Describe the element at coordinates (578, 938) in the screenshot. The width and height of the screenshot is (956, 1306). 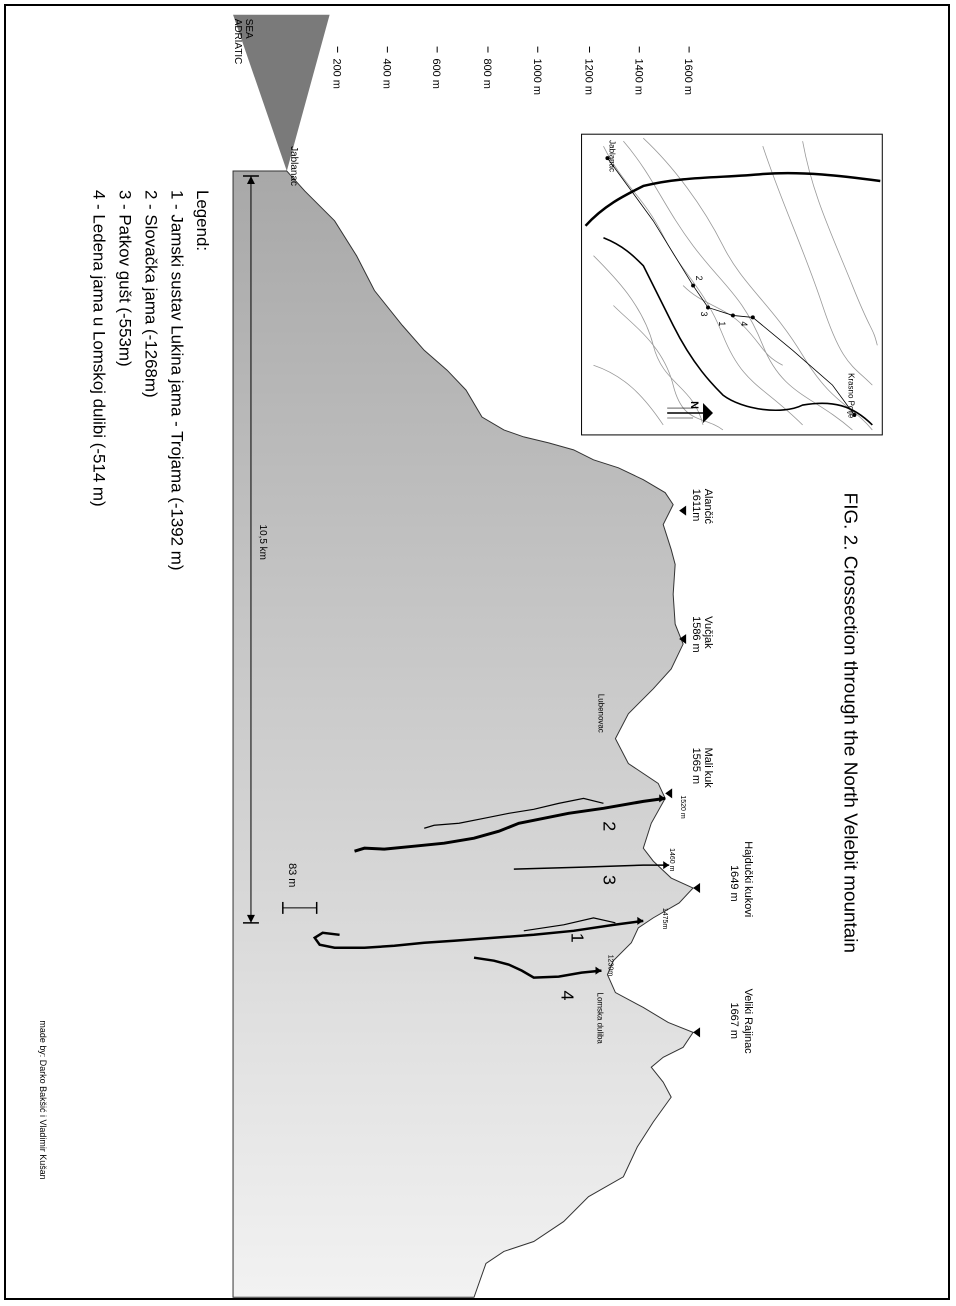
I see `cave-1-number: 1` at that location.